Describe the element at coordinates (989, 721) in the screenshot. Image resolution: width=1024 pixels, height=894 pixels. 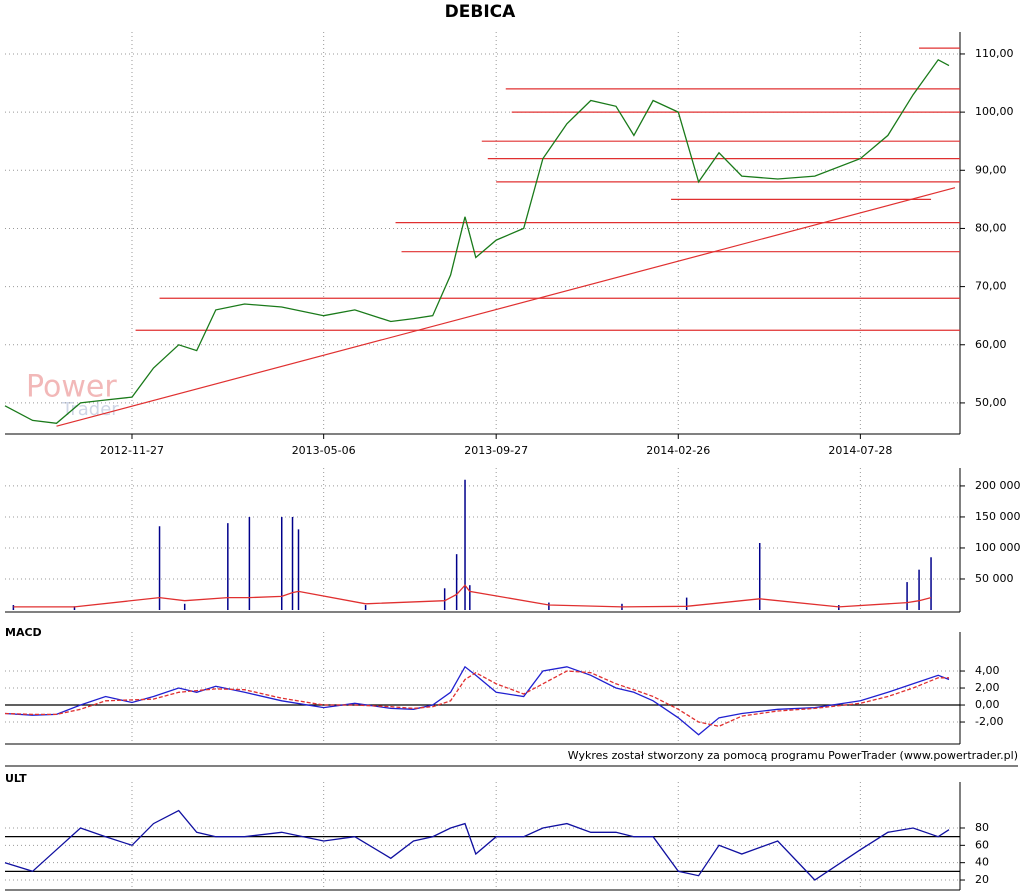
I see `y-tick-label: -2,00` at that location.